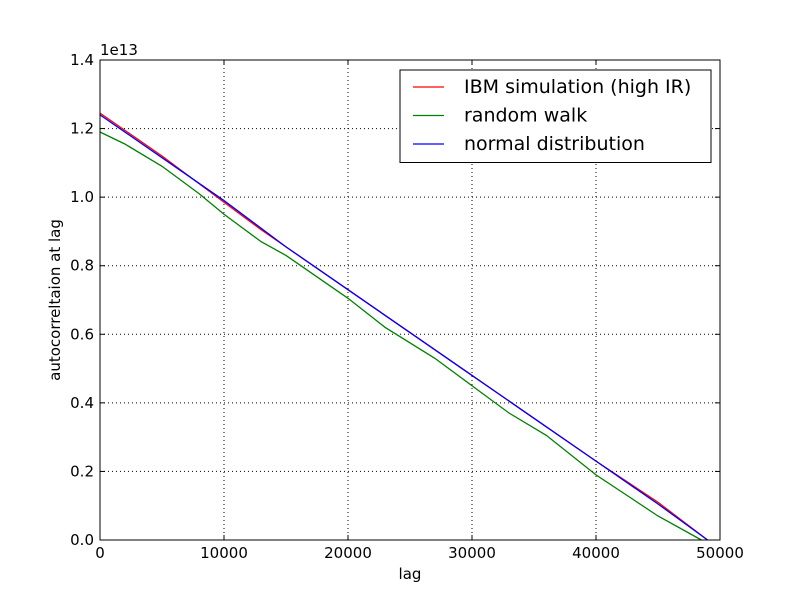 This screenshot has height=605, width=800. I want to click on y-offset-label: 1e13, so click(119, 50).